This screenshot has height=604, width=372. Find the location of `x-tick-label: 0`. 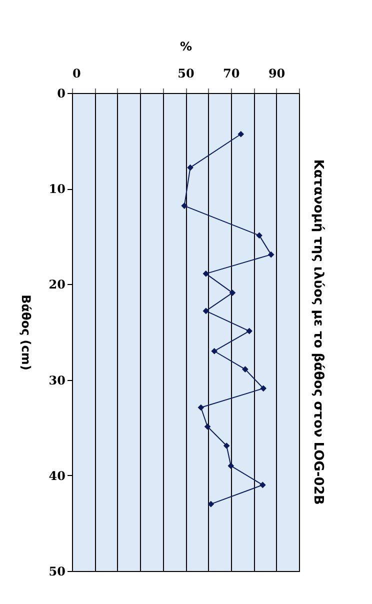

x-tick-label: 0 is located at coordinates (76, 73).